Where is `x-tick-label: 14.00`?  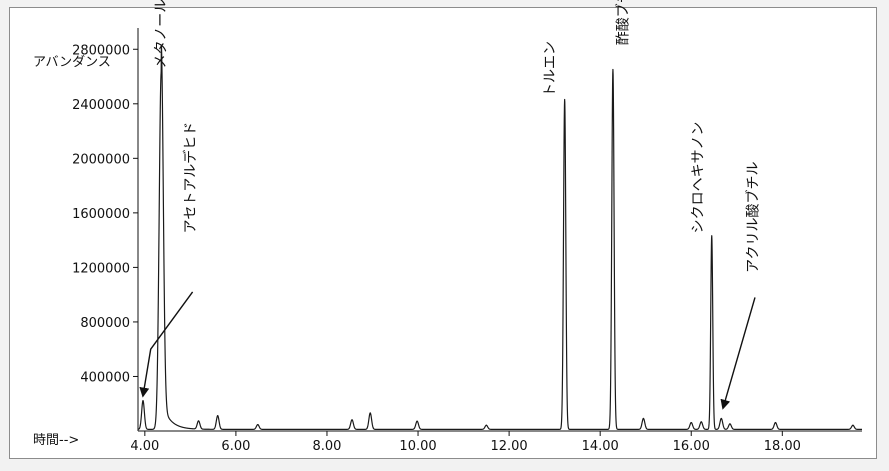 x-tick-label: 14.00 is located at coordinates (600, 446).